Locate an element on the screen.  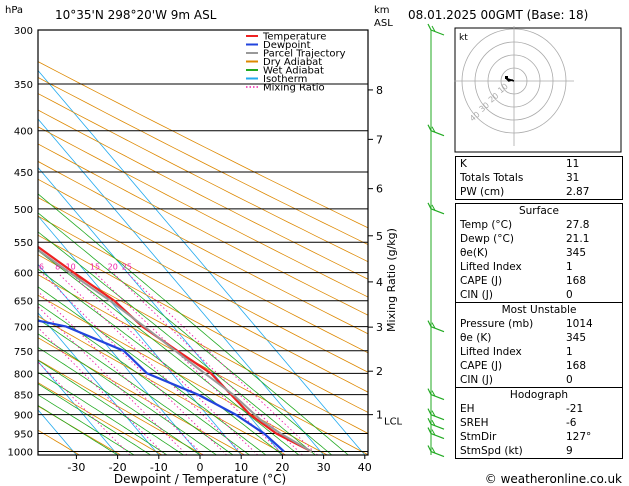
row-label: StmSpd (kt) is located at coordinates (491, 451).